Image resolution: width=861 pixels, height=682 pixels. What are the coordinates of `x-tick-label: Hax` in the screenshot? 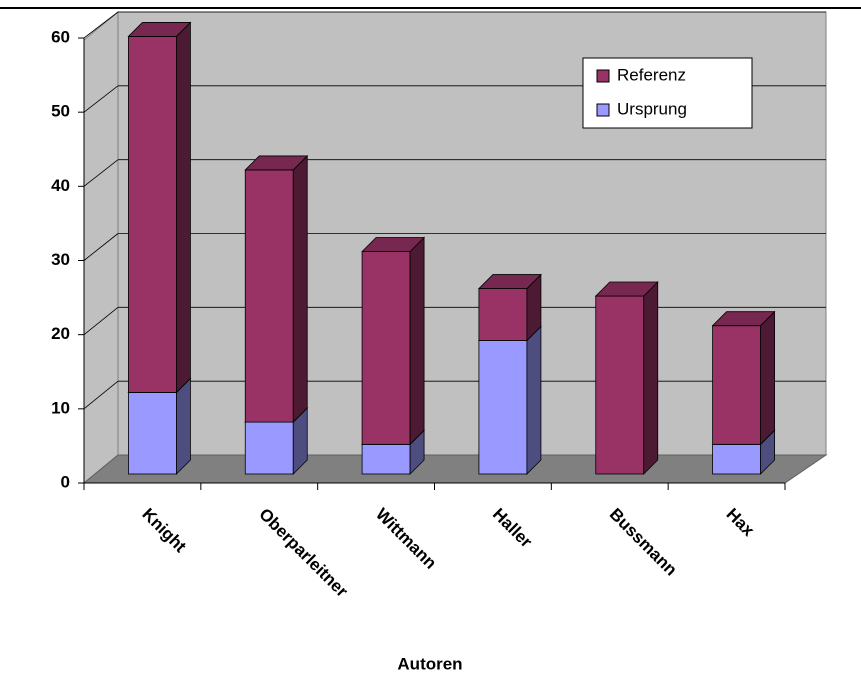 It's located at (741, 523).